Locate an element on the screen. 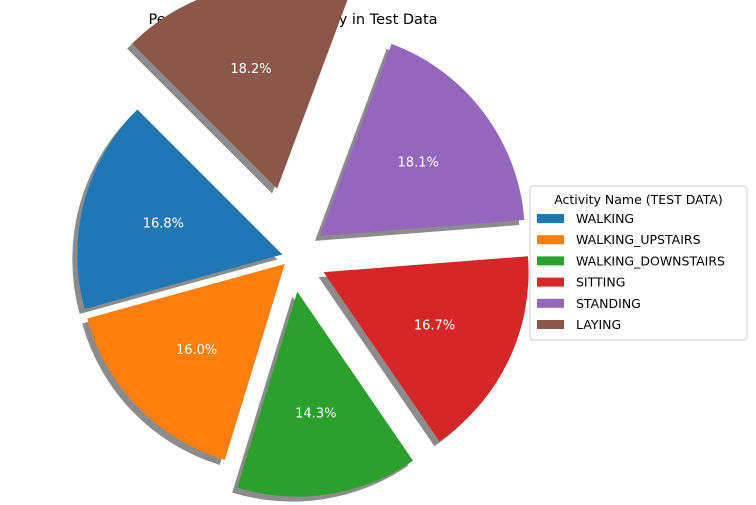  legend-label-walking-downstairs: WALKING_DOWNSTAIRS is located at coordinates (650, 260).